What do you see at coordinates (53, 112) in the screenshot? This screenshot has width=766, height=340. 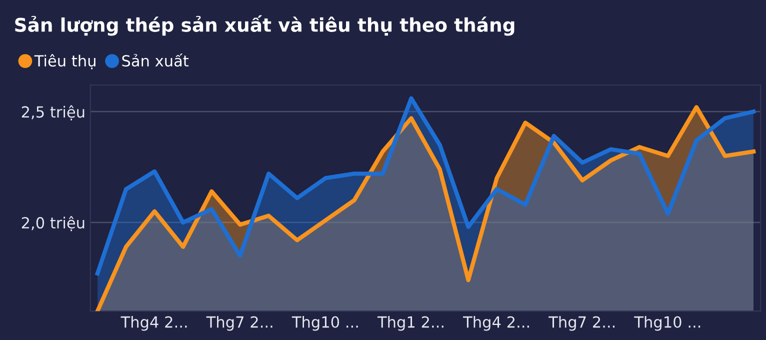 I see `y-tick-label: 2,5 triệu` at bounding box center [53, 112].